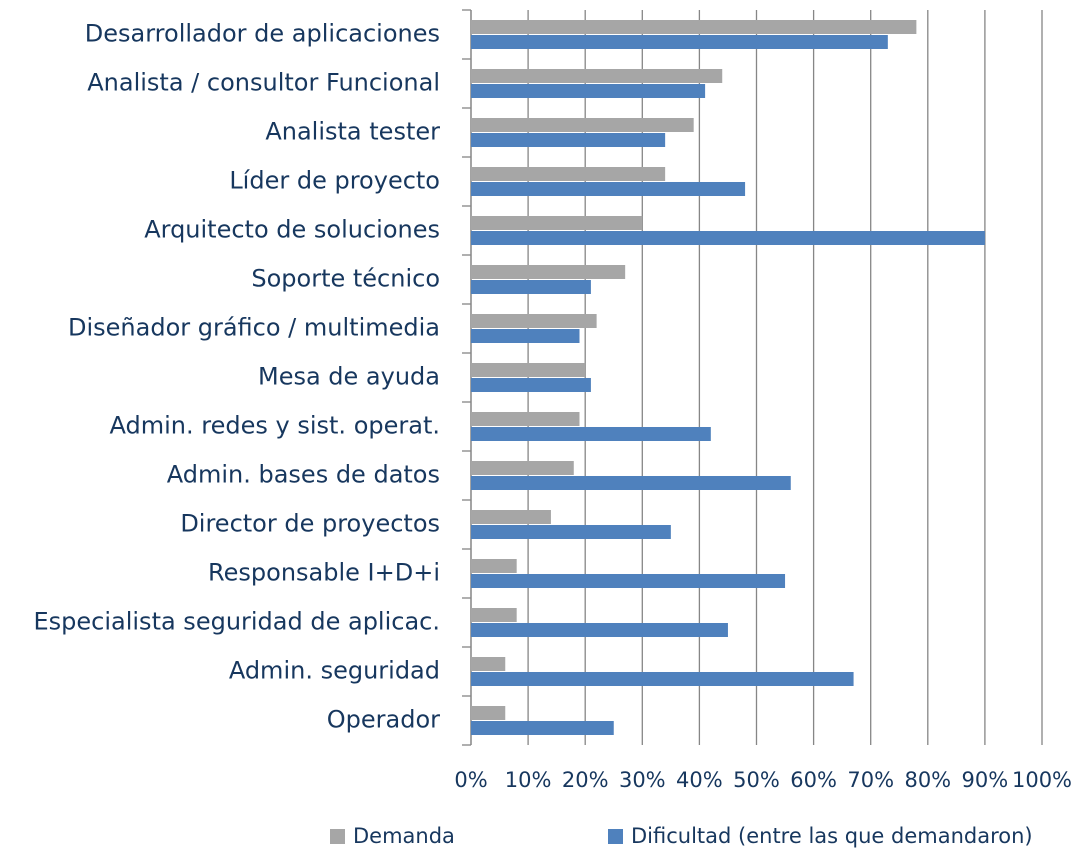 The width and height of the screenshot is (1080, 855). What do you see at coordinates (985, 780) in the screenshot?
I see `x-tick-label: 90%` at bounding box center [985, 780].